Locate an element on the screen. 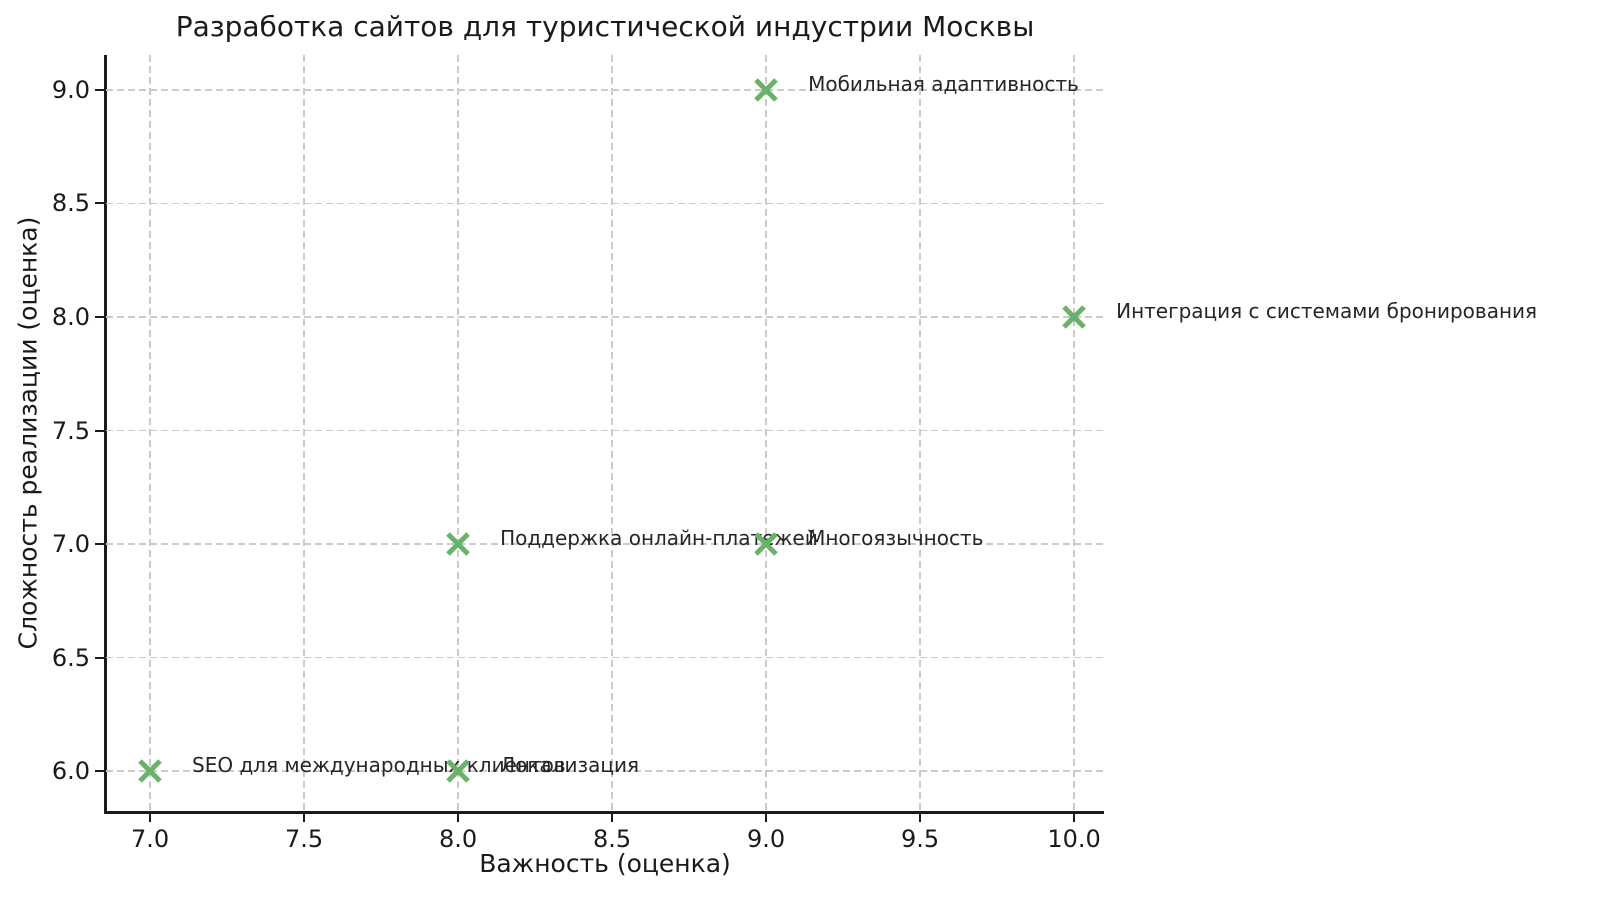 The width and height of the screenshot is (1600, 900). point-label: Мобильная адаптивность is located at coordinates (943, 83).